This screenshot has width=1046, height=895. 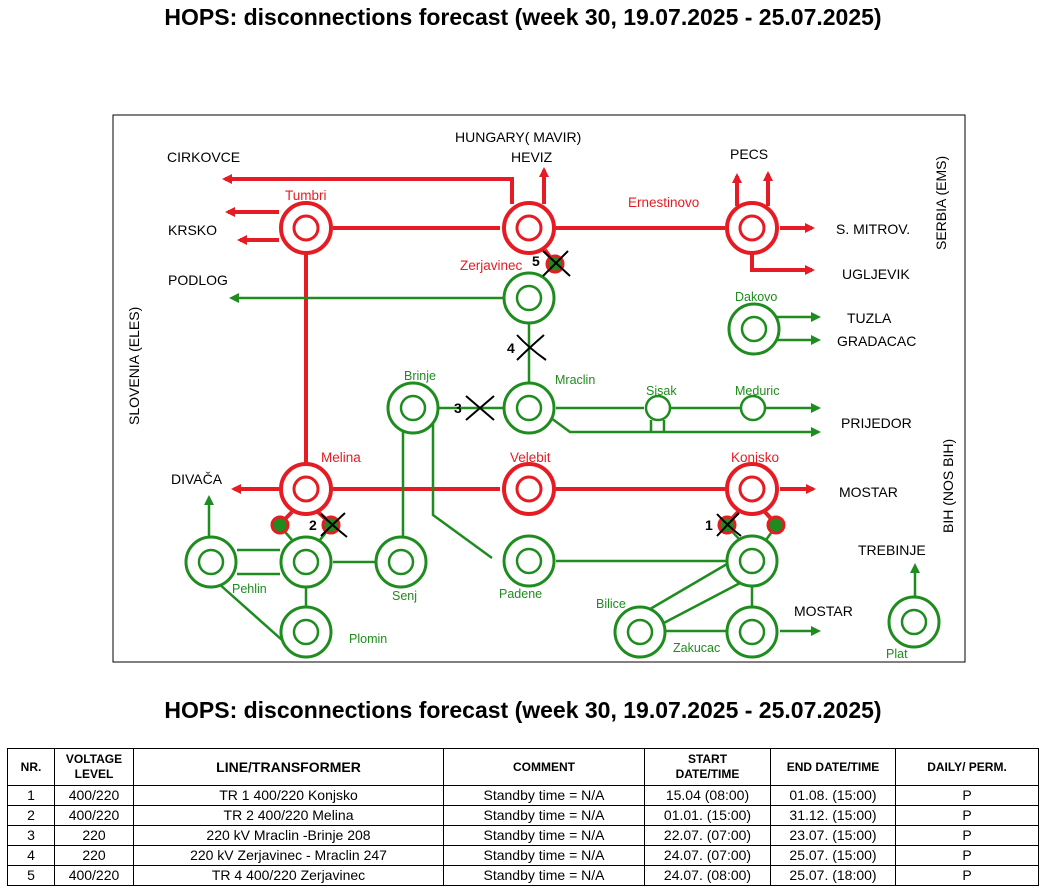 I want to click on station-heviz-node, so click(x=529, y=228).